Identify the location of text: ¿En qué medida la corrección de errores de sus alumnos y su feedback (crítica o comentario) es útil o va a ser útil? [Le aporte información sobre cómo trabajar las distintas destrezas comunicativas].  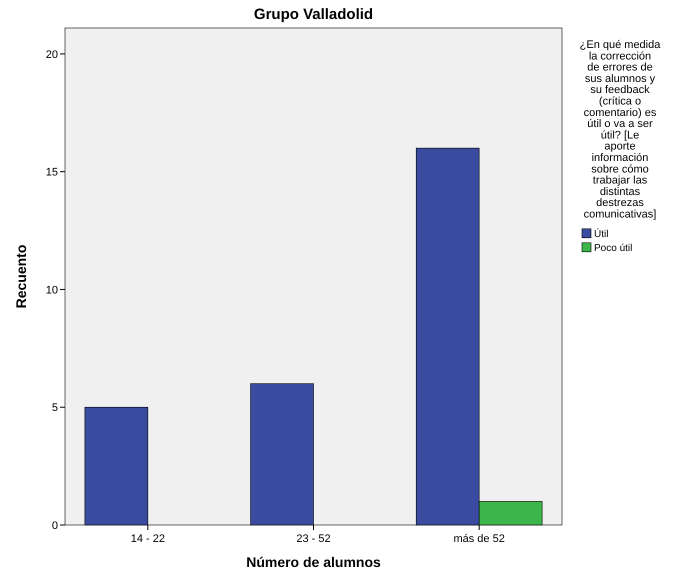
(620, 129).